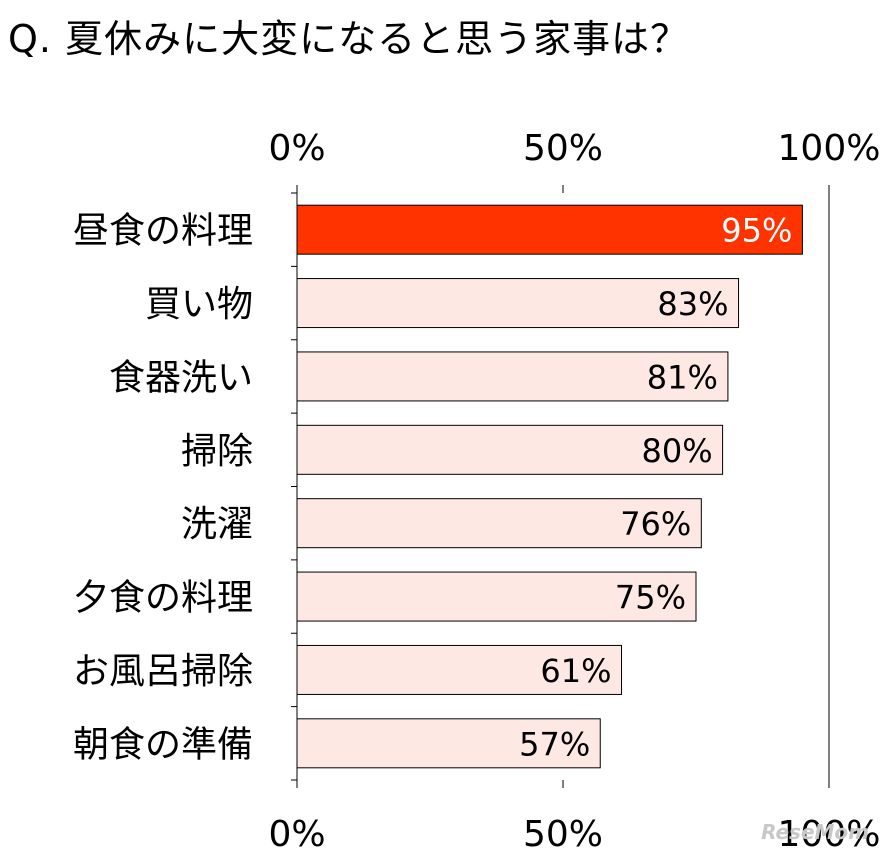 The image size is (883, 852). I want to click on bar-value-label: 57%, so click(554, 744).